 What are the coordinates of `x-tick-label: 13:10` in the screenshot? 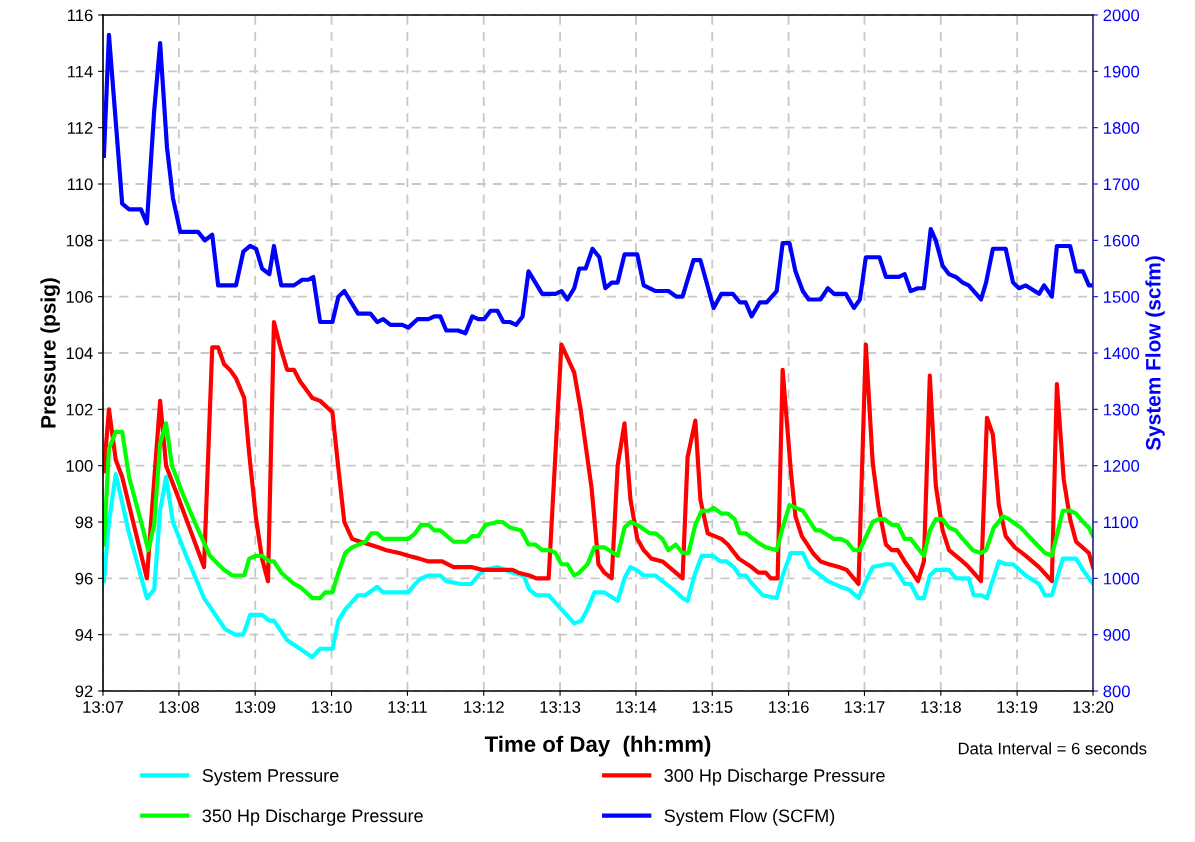 It's located at (331, 707).